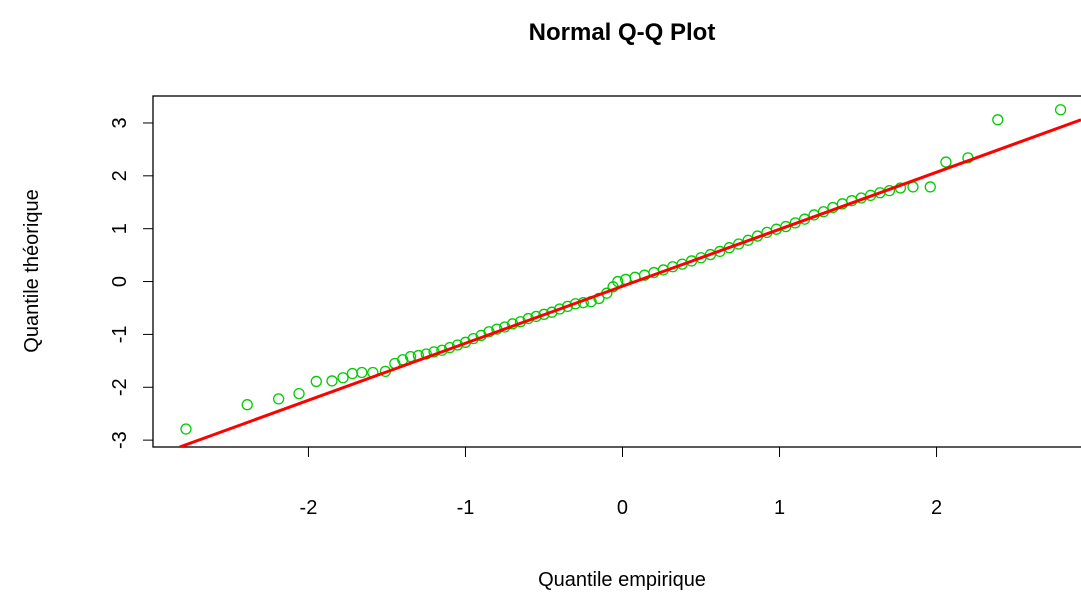  Describe the element at coordinates (120, 440) in the screenshot. I see `y-tick-label: -3` at that location.